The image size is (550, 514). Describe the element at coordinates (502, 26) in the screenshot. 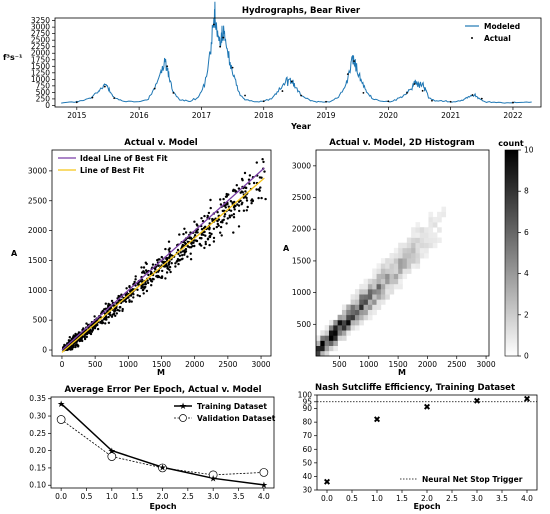

I see `legend-modeled-label: Modeled` at that location.